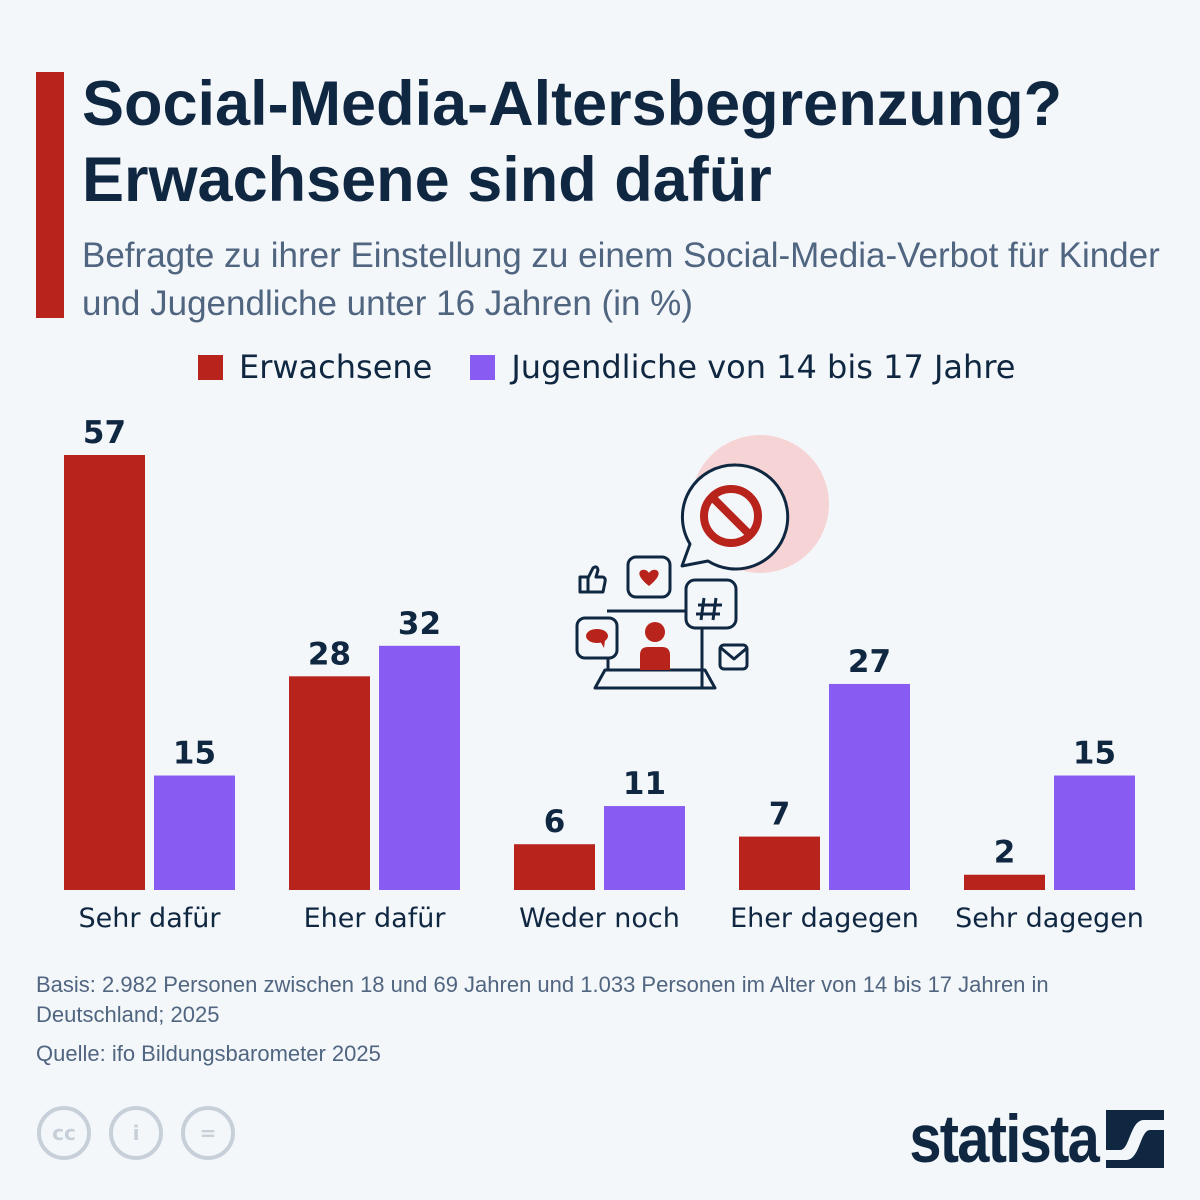  I want to click on category-label: Sehr dafür, so click(150, 918).